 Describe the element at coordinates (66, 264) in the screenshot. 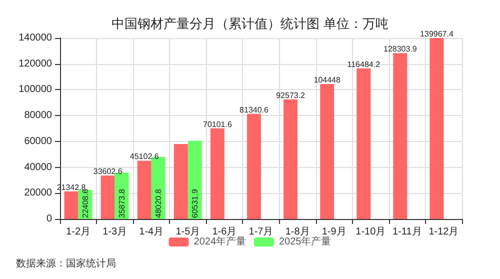

I see `source-note: 数据来源：国家统计局` at that location.